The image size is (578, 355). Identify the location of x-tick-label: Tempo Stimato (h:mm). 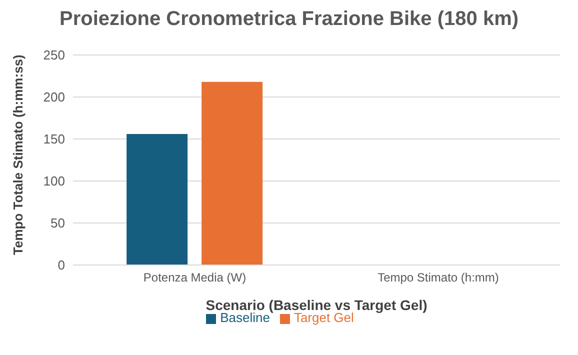
(438, 277).